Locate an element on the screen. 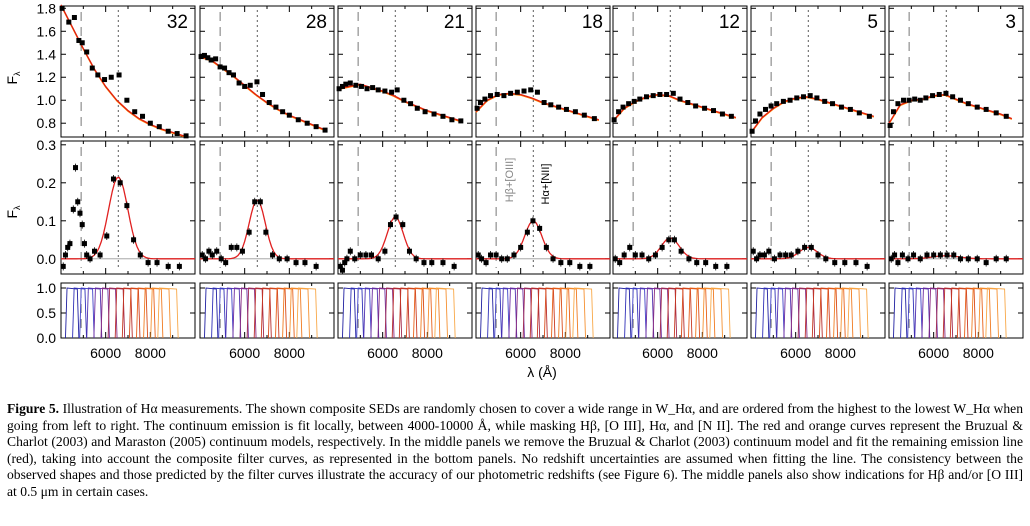 This screenshot has width=1030, height=526. top-row-ylabel: Fλ is located at coordinates (13, 78).